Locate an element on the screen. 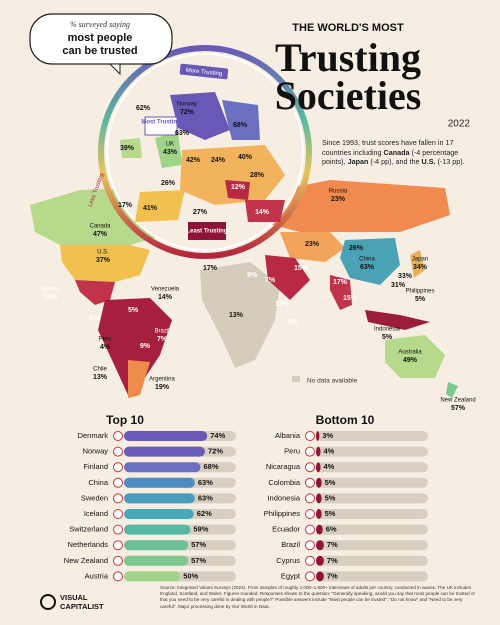 This screenshot has width=500, height=625. scale-ring is located at coordinates (205, 152).